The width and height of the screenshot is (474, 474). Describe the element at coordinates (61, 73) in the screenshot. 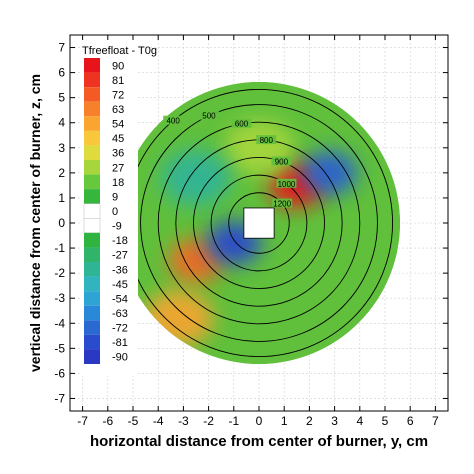

I see `y-tick-label: 6` at that location.